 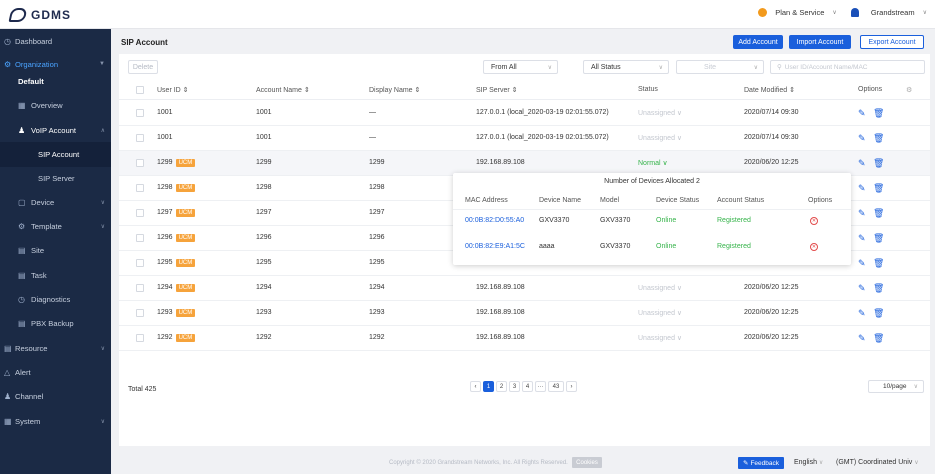 What do you see at coordinates (467, 14) in the screenshot?
I see `top-bar: GDMS Plan & Service ∨ Grandstream ∨` at bounding box center [467, 14].